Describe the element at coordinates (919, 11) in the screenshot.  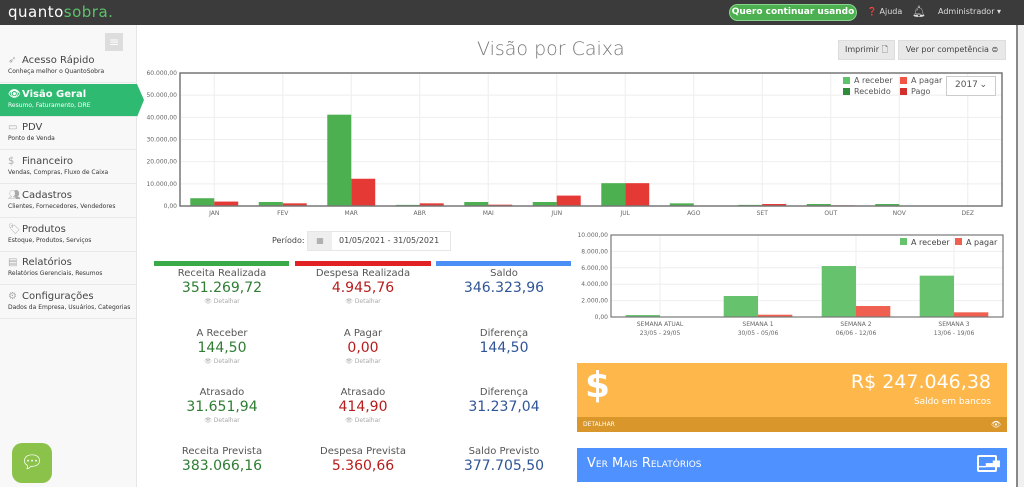
I see `bell-icon: 🔔︎` at that location.